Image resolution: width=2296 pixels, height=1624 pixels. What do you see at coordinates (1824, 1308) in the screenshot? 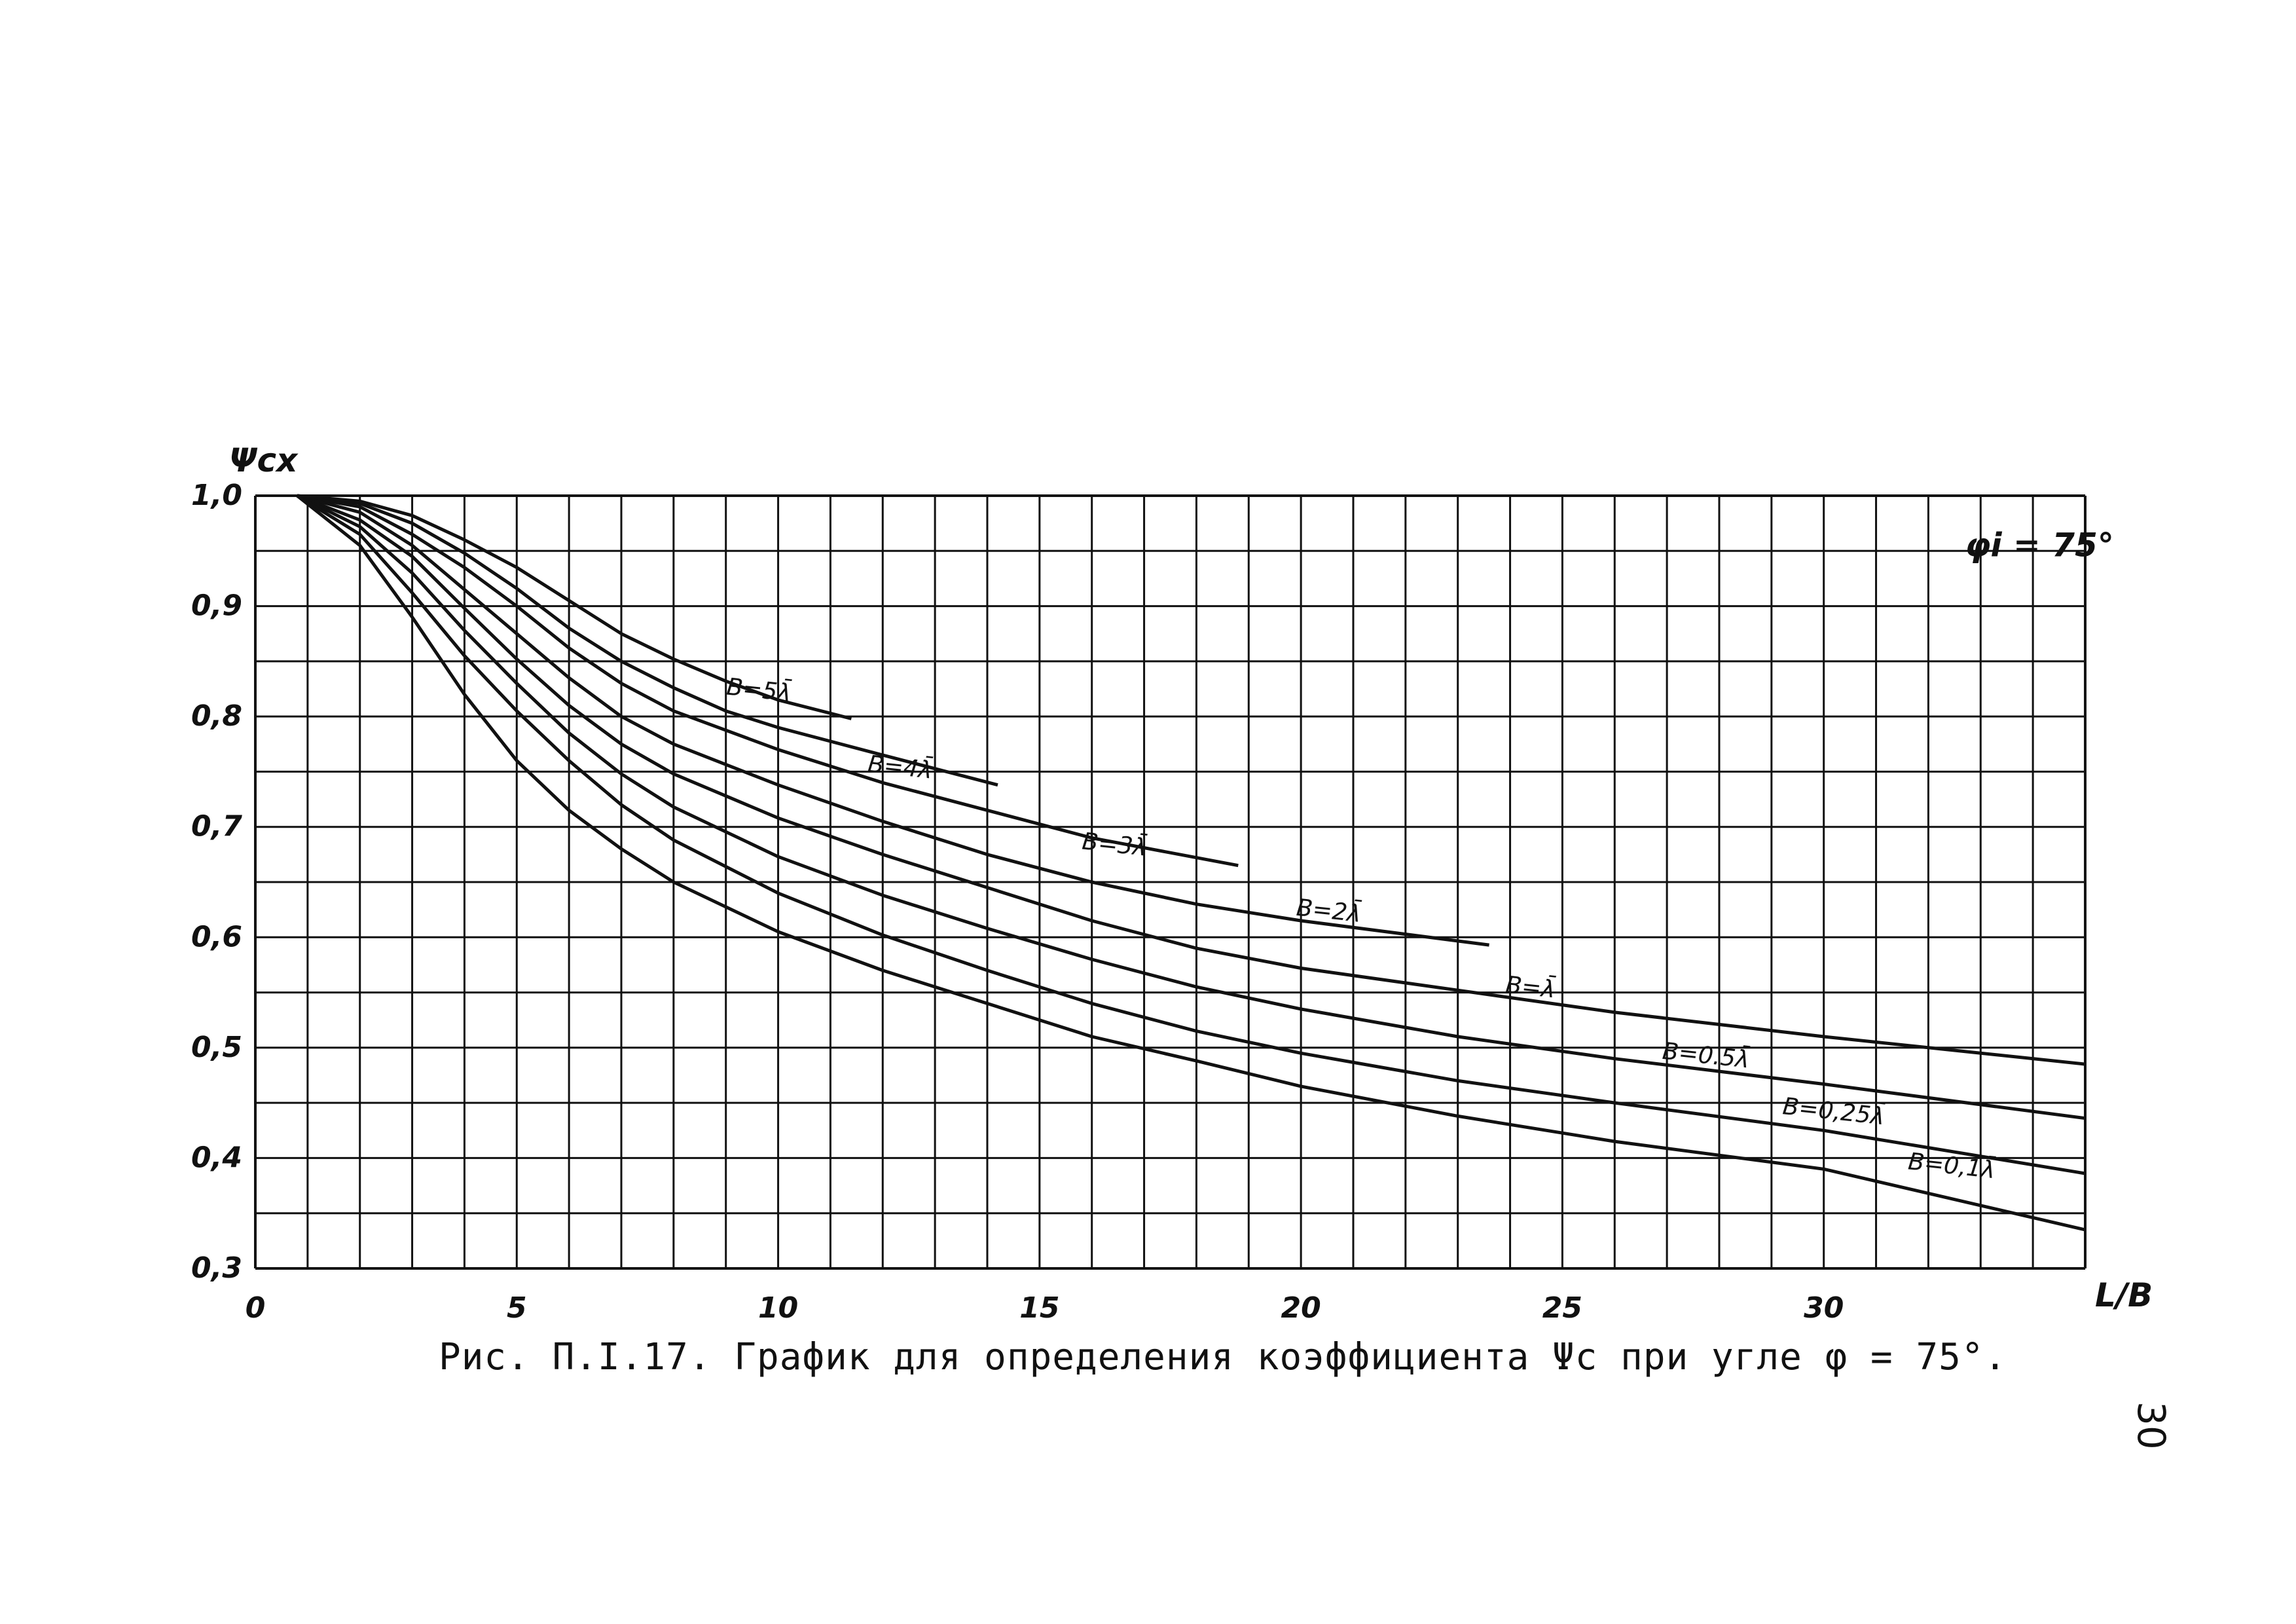
I see `x-tick-label: 30` at bounding box center [1824, 1308].